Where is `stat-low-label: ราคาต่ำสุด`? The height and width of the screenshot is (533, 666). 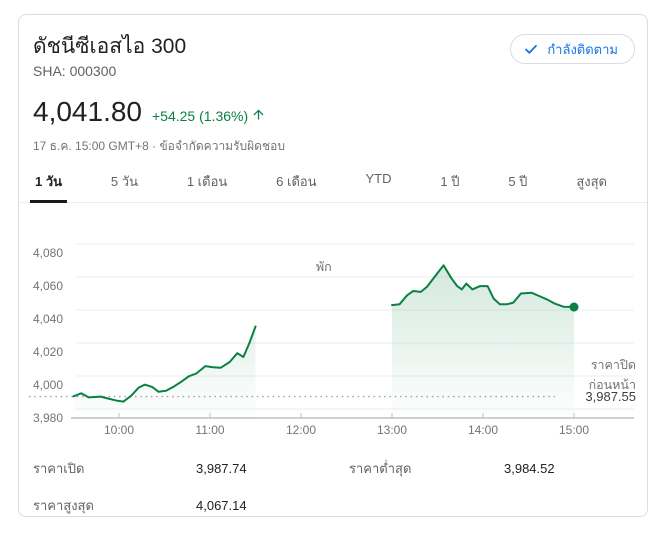 stat-low-label: ราคาต่ำสุด is located at coordinates (380, 469).